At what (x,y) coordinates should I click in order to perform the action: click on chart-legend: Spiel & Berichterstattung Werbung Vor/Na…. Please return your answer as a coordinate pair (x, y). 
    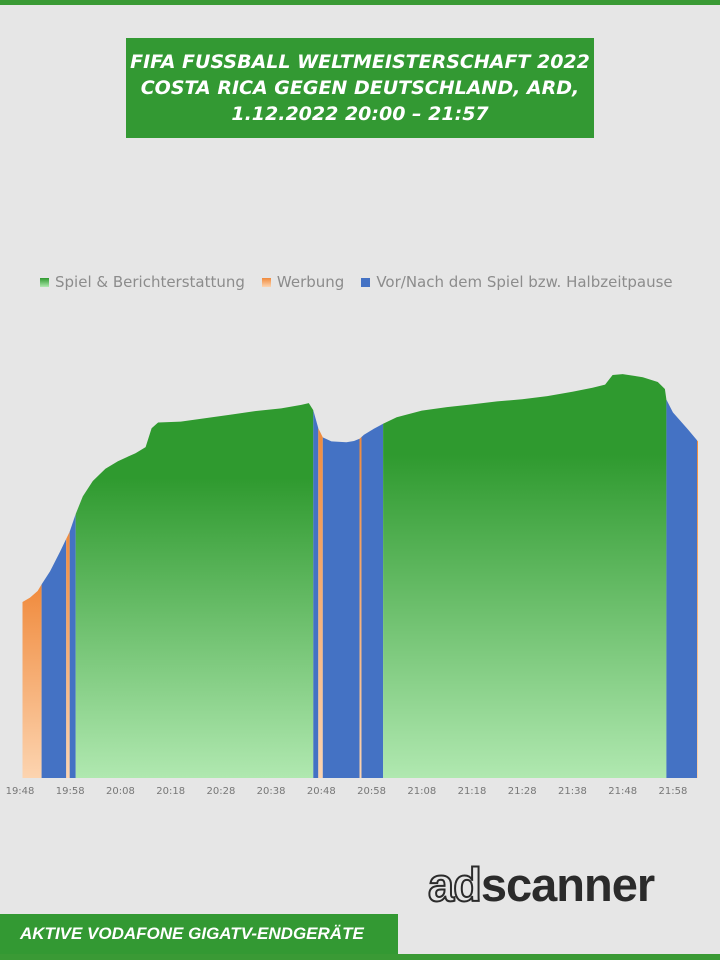
    Looking at the image, I should click on (365, 282).